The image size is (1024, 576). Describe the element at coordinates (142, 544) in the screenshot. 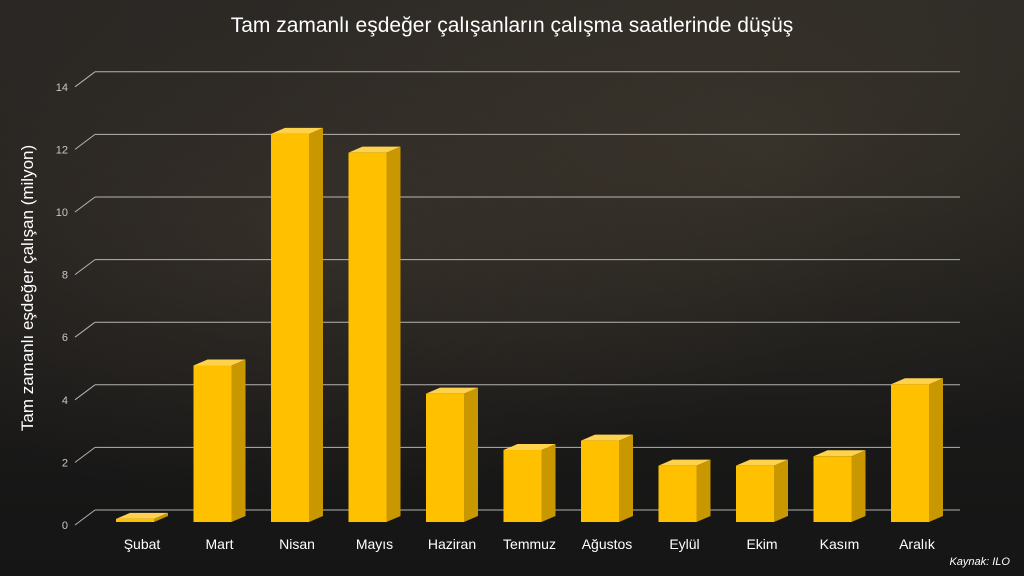

I see `x-tick-label: Şubat` at that location.